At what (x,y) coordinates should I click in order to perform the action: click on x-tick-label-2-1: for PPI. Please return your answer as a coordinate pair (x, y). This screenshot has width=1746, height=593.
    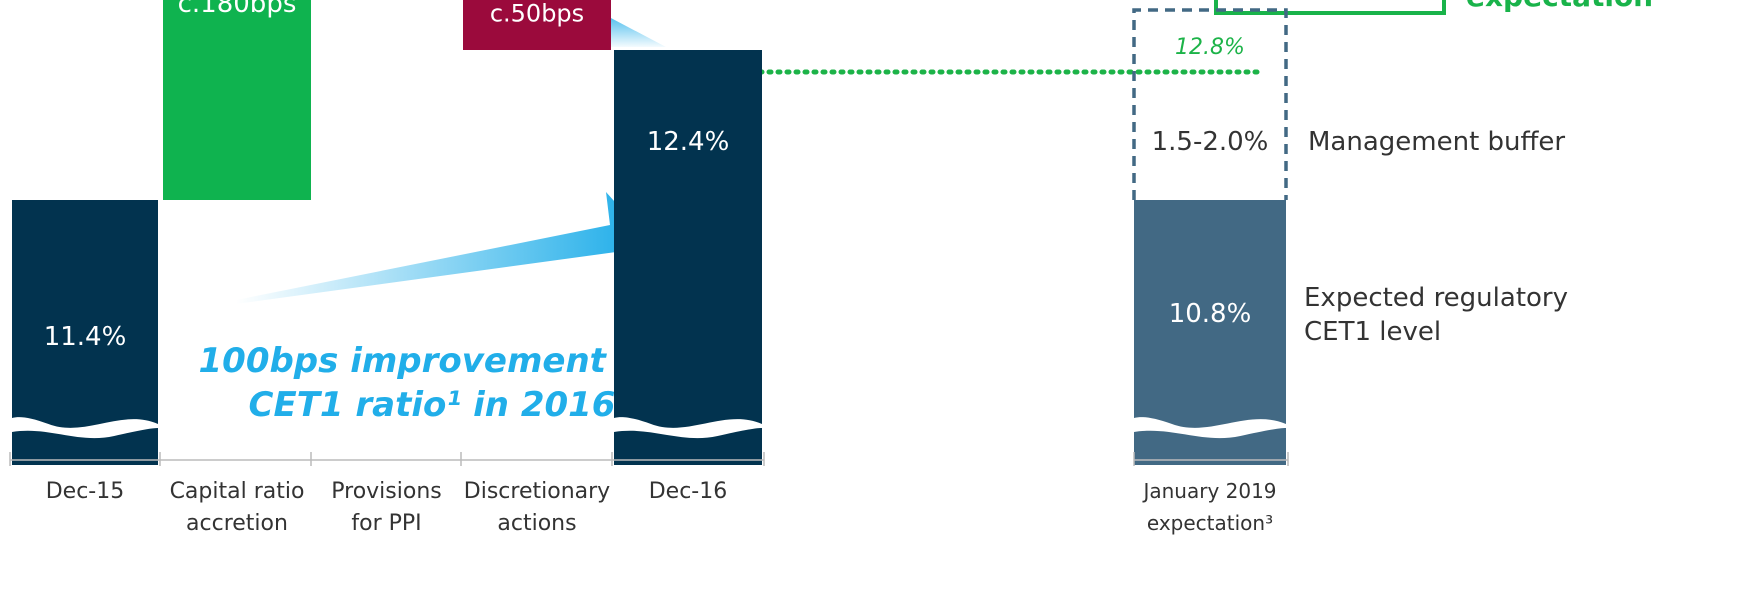
    Looking at the image, I should click on (386, 523).